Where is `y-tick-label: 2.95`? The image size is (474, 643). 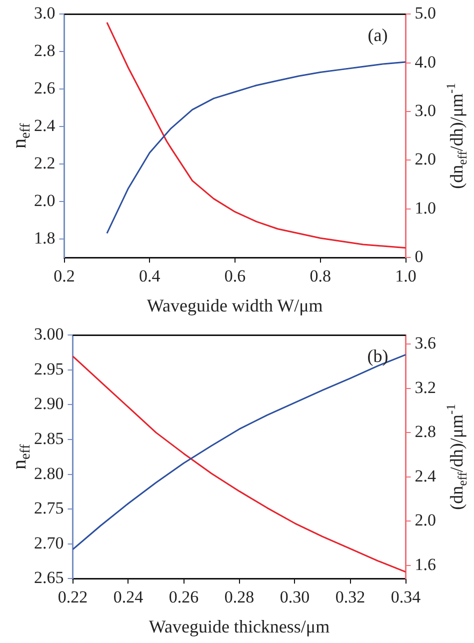
y-tick-label: 2.95 is located at coordinates (49, 368).